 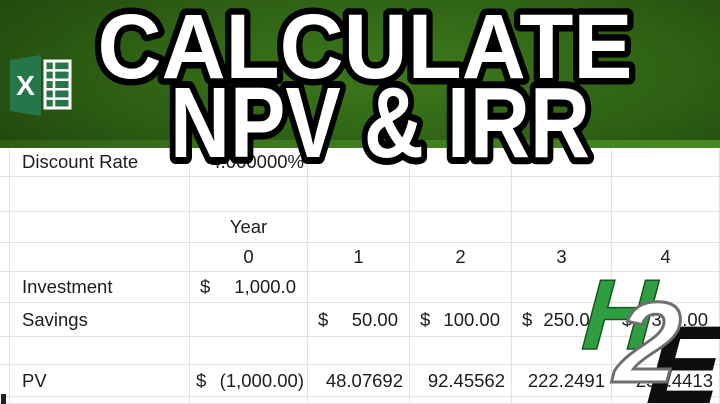 What do you see at coordinates (249, 227) in the screenshot?
I see `year-header-cell: Year` at bounding box center [249, 227].